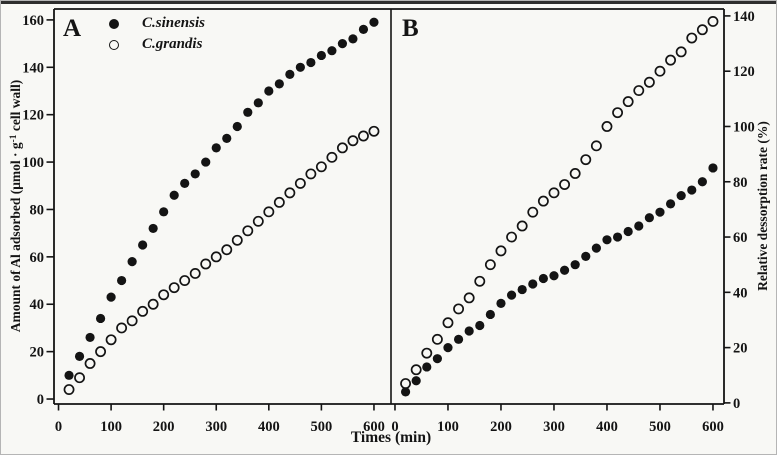 This screenshot has height=455, width=777. Describe the element at coordinates (388, 2) in the screenshot. I see `top-border-rule` at that location.